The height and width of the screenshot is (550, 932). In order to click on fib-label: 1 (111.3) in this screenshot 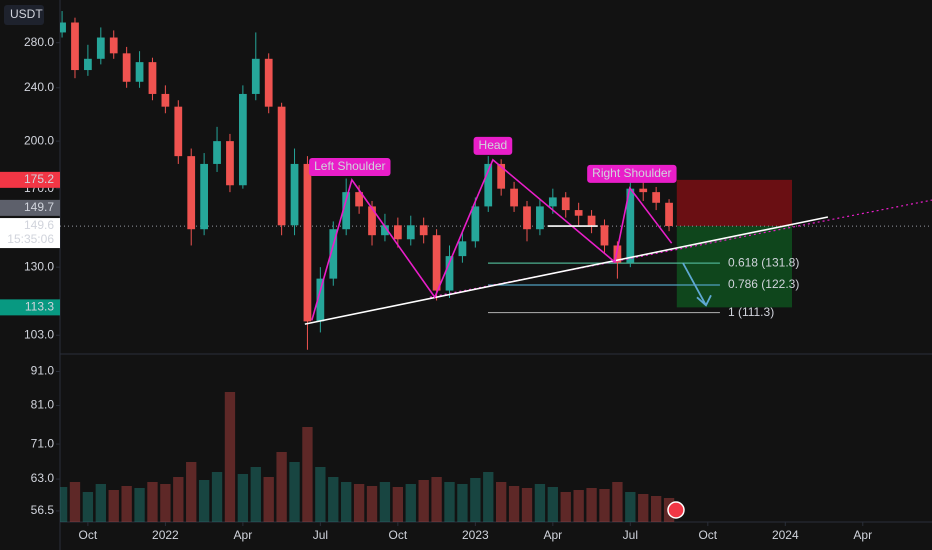, I will do `click(751, 312)`.